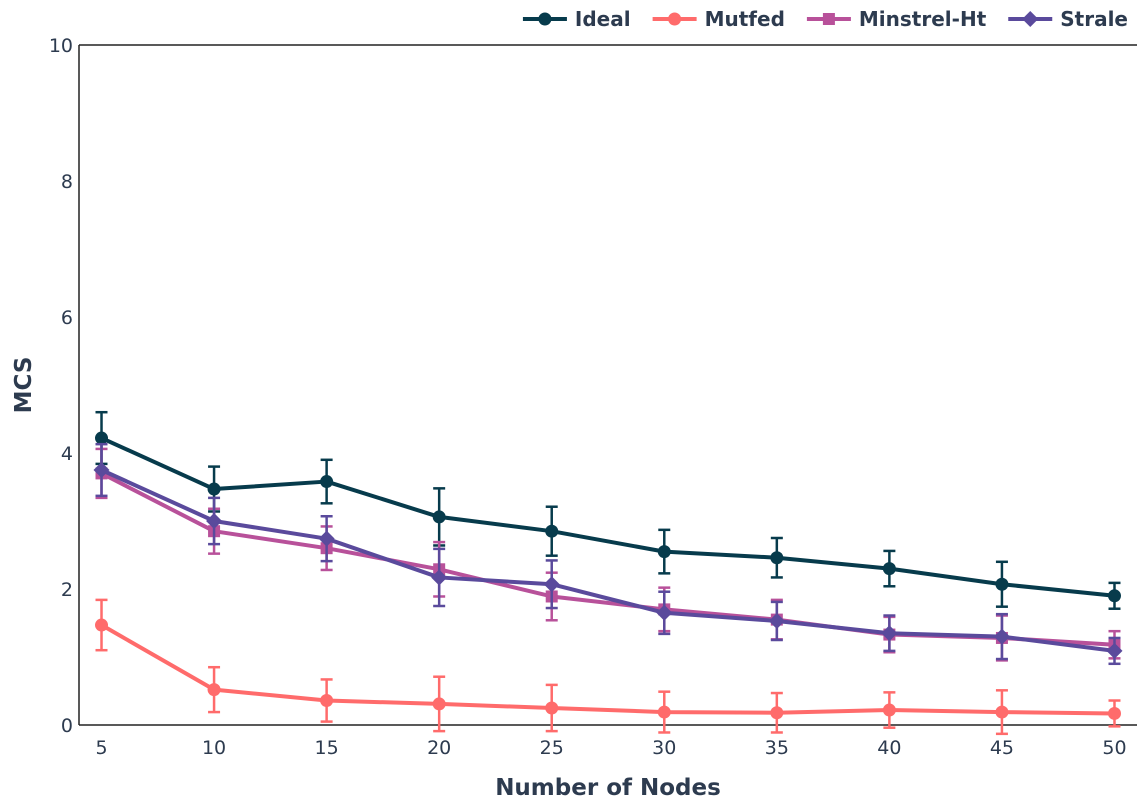 This screenshot has width=1137, height=802. Describe the element at coordinates (923, 19) in the screenshot. I see `legend-label: Minstrel-Ht` at that location.